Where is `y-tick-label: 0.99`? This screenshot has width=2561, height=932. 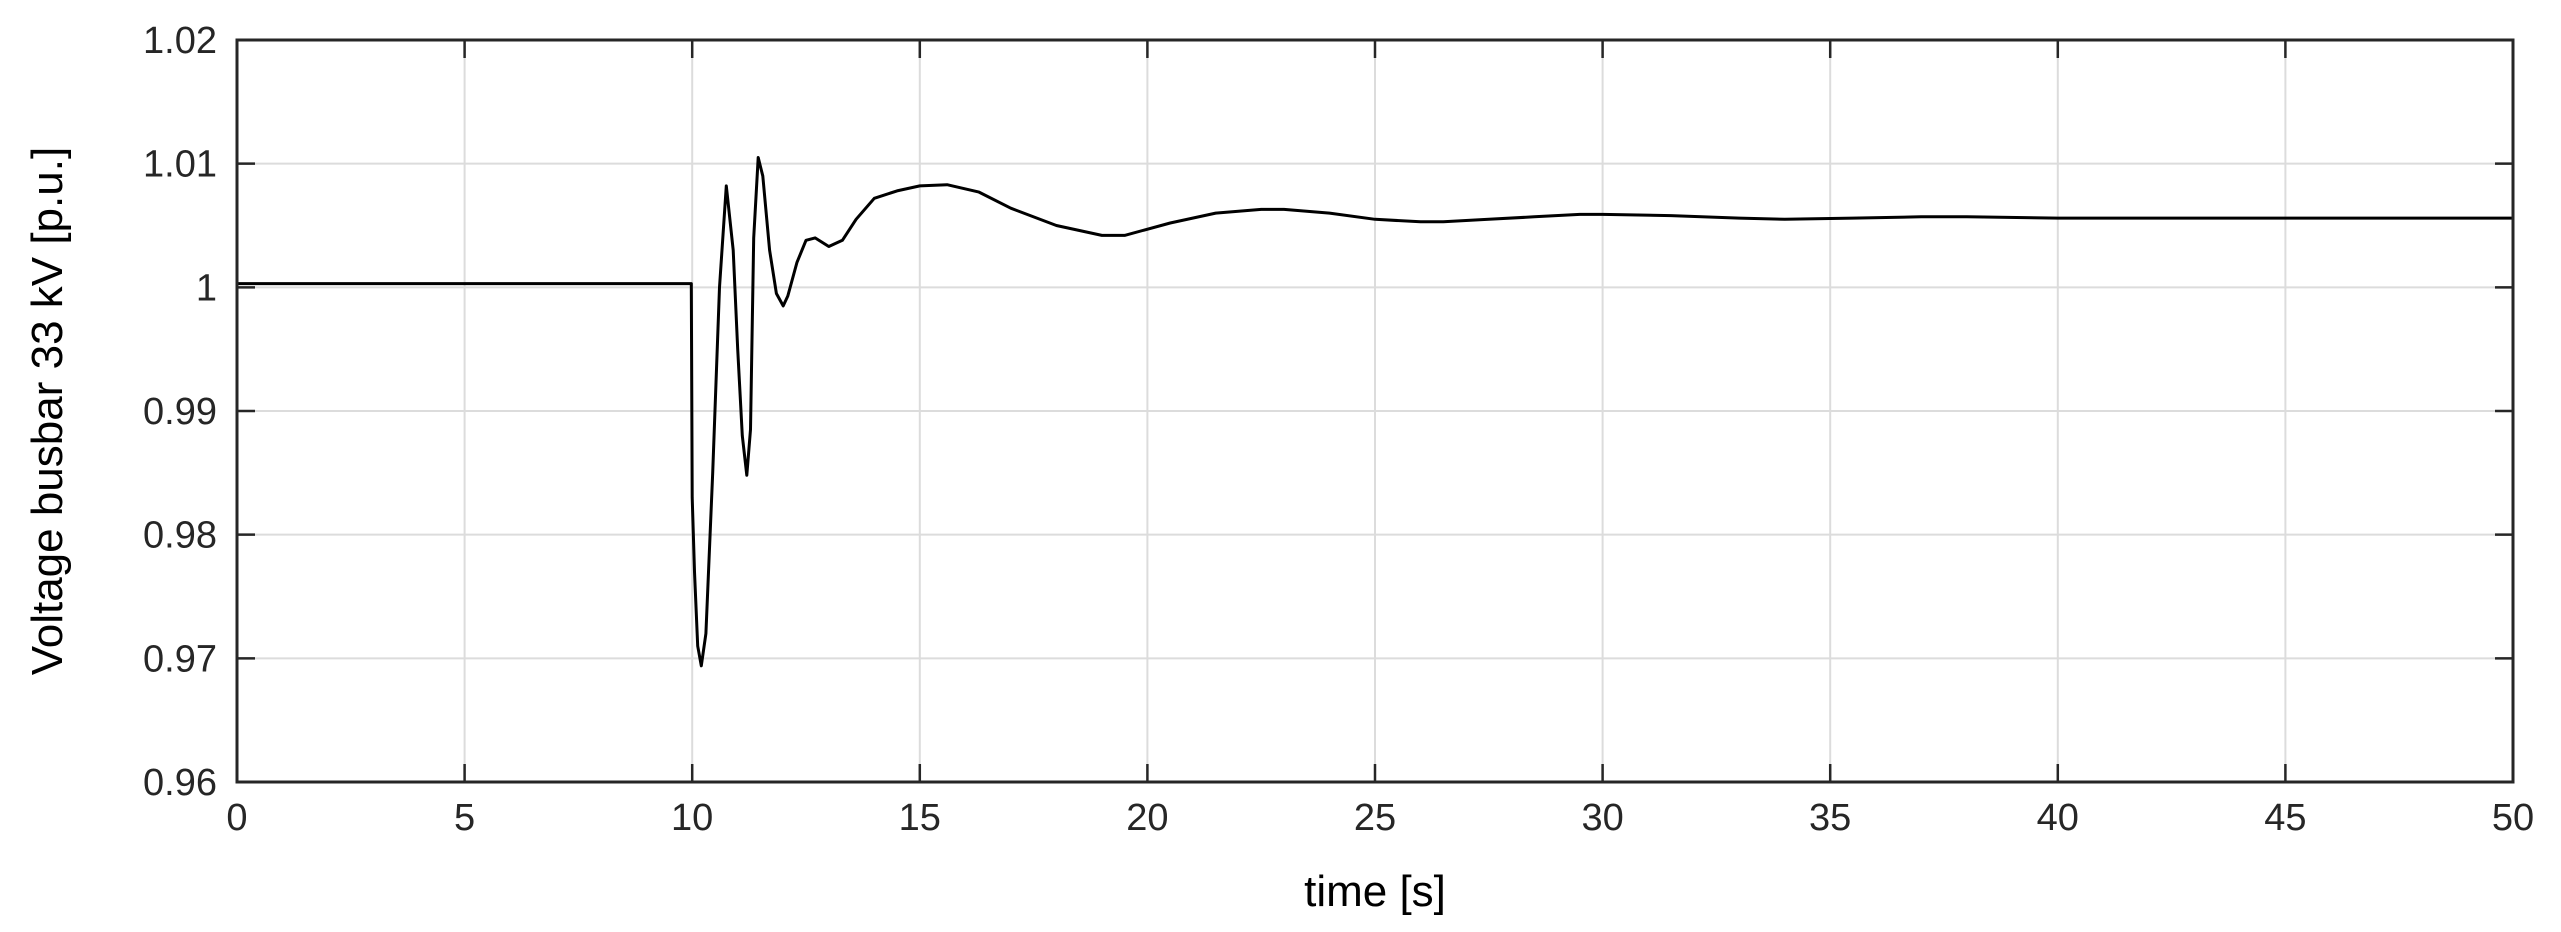 y-tick-label: 0.99 is located at coordinates (180, 412).